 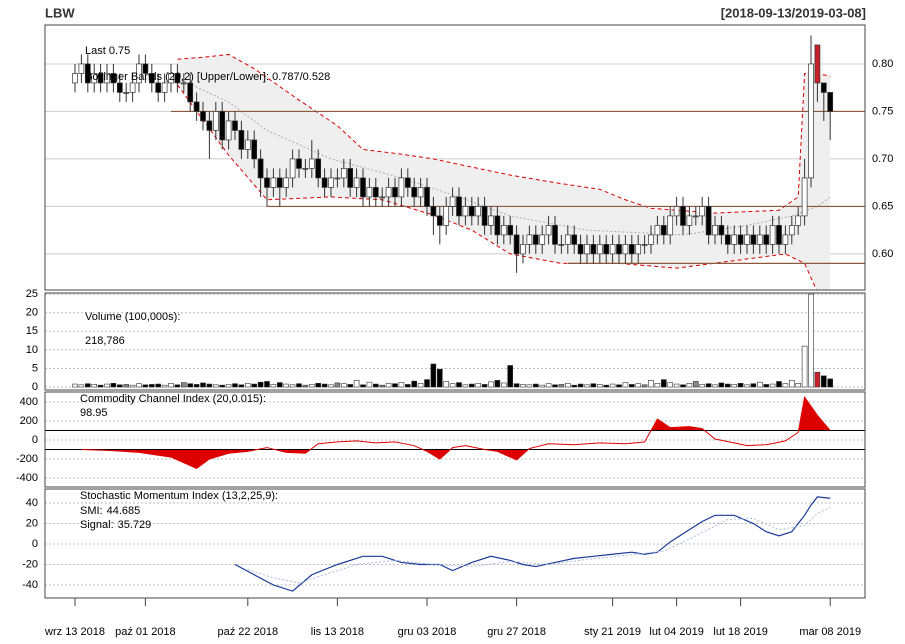 I want to click on volume-panel, so click(x=455, y=341).